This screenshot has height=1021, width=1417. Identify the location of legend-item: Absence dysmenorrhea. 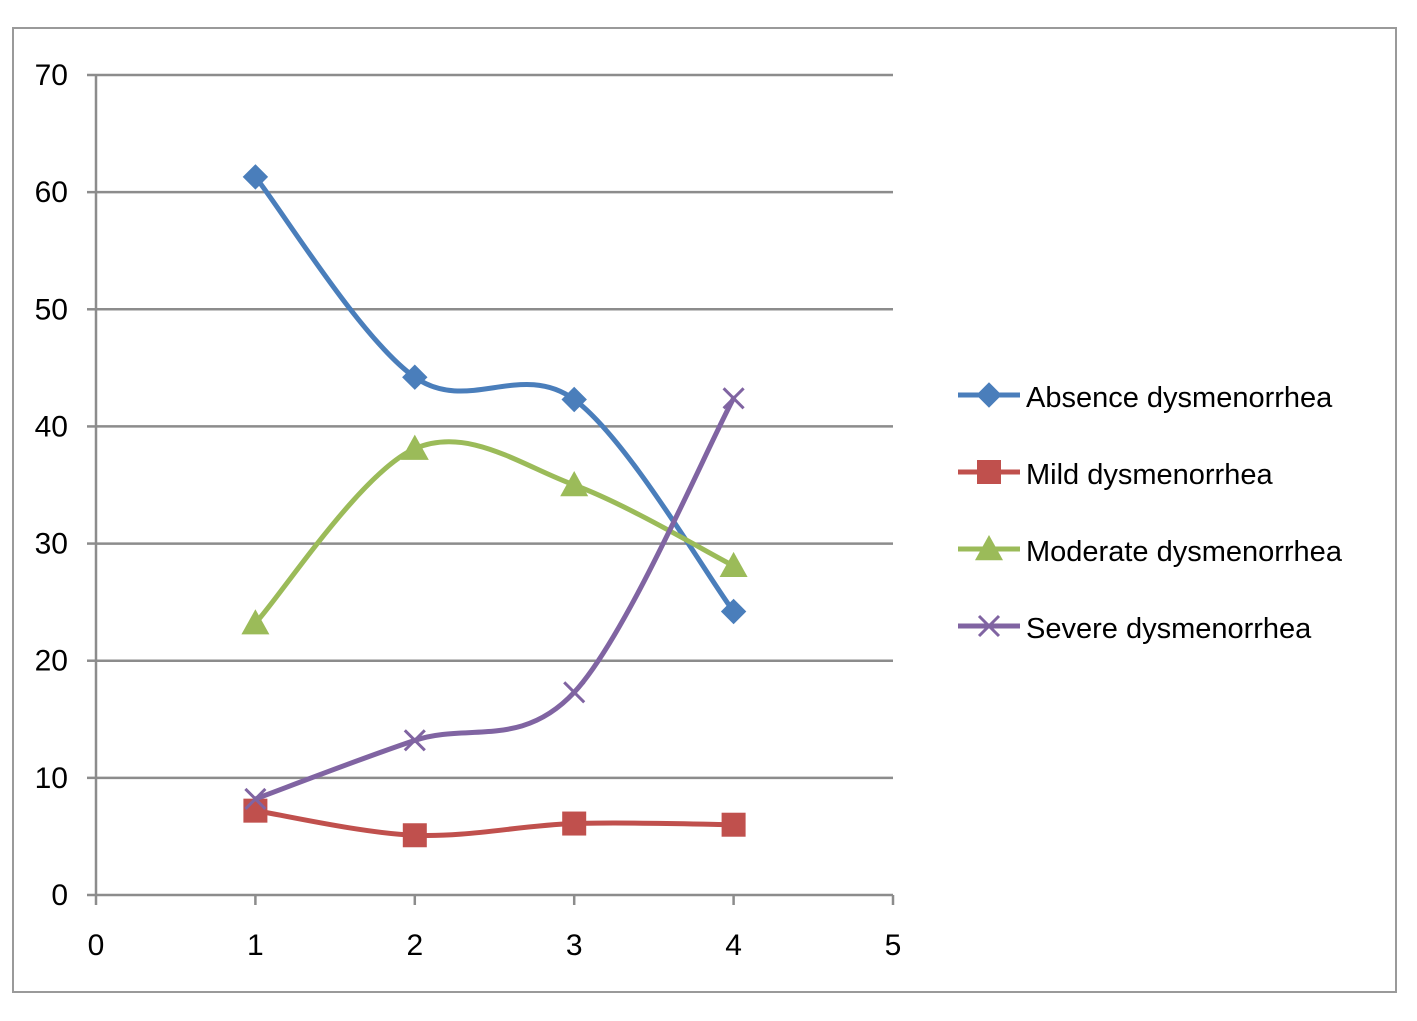
(1145, 398).